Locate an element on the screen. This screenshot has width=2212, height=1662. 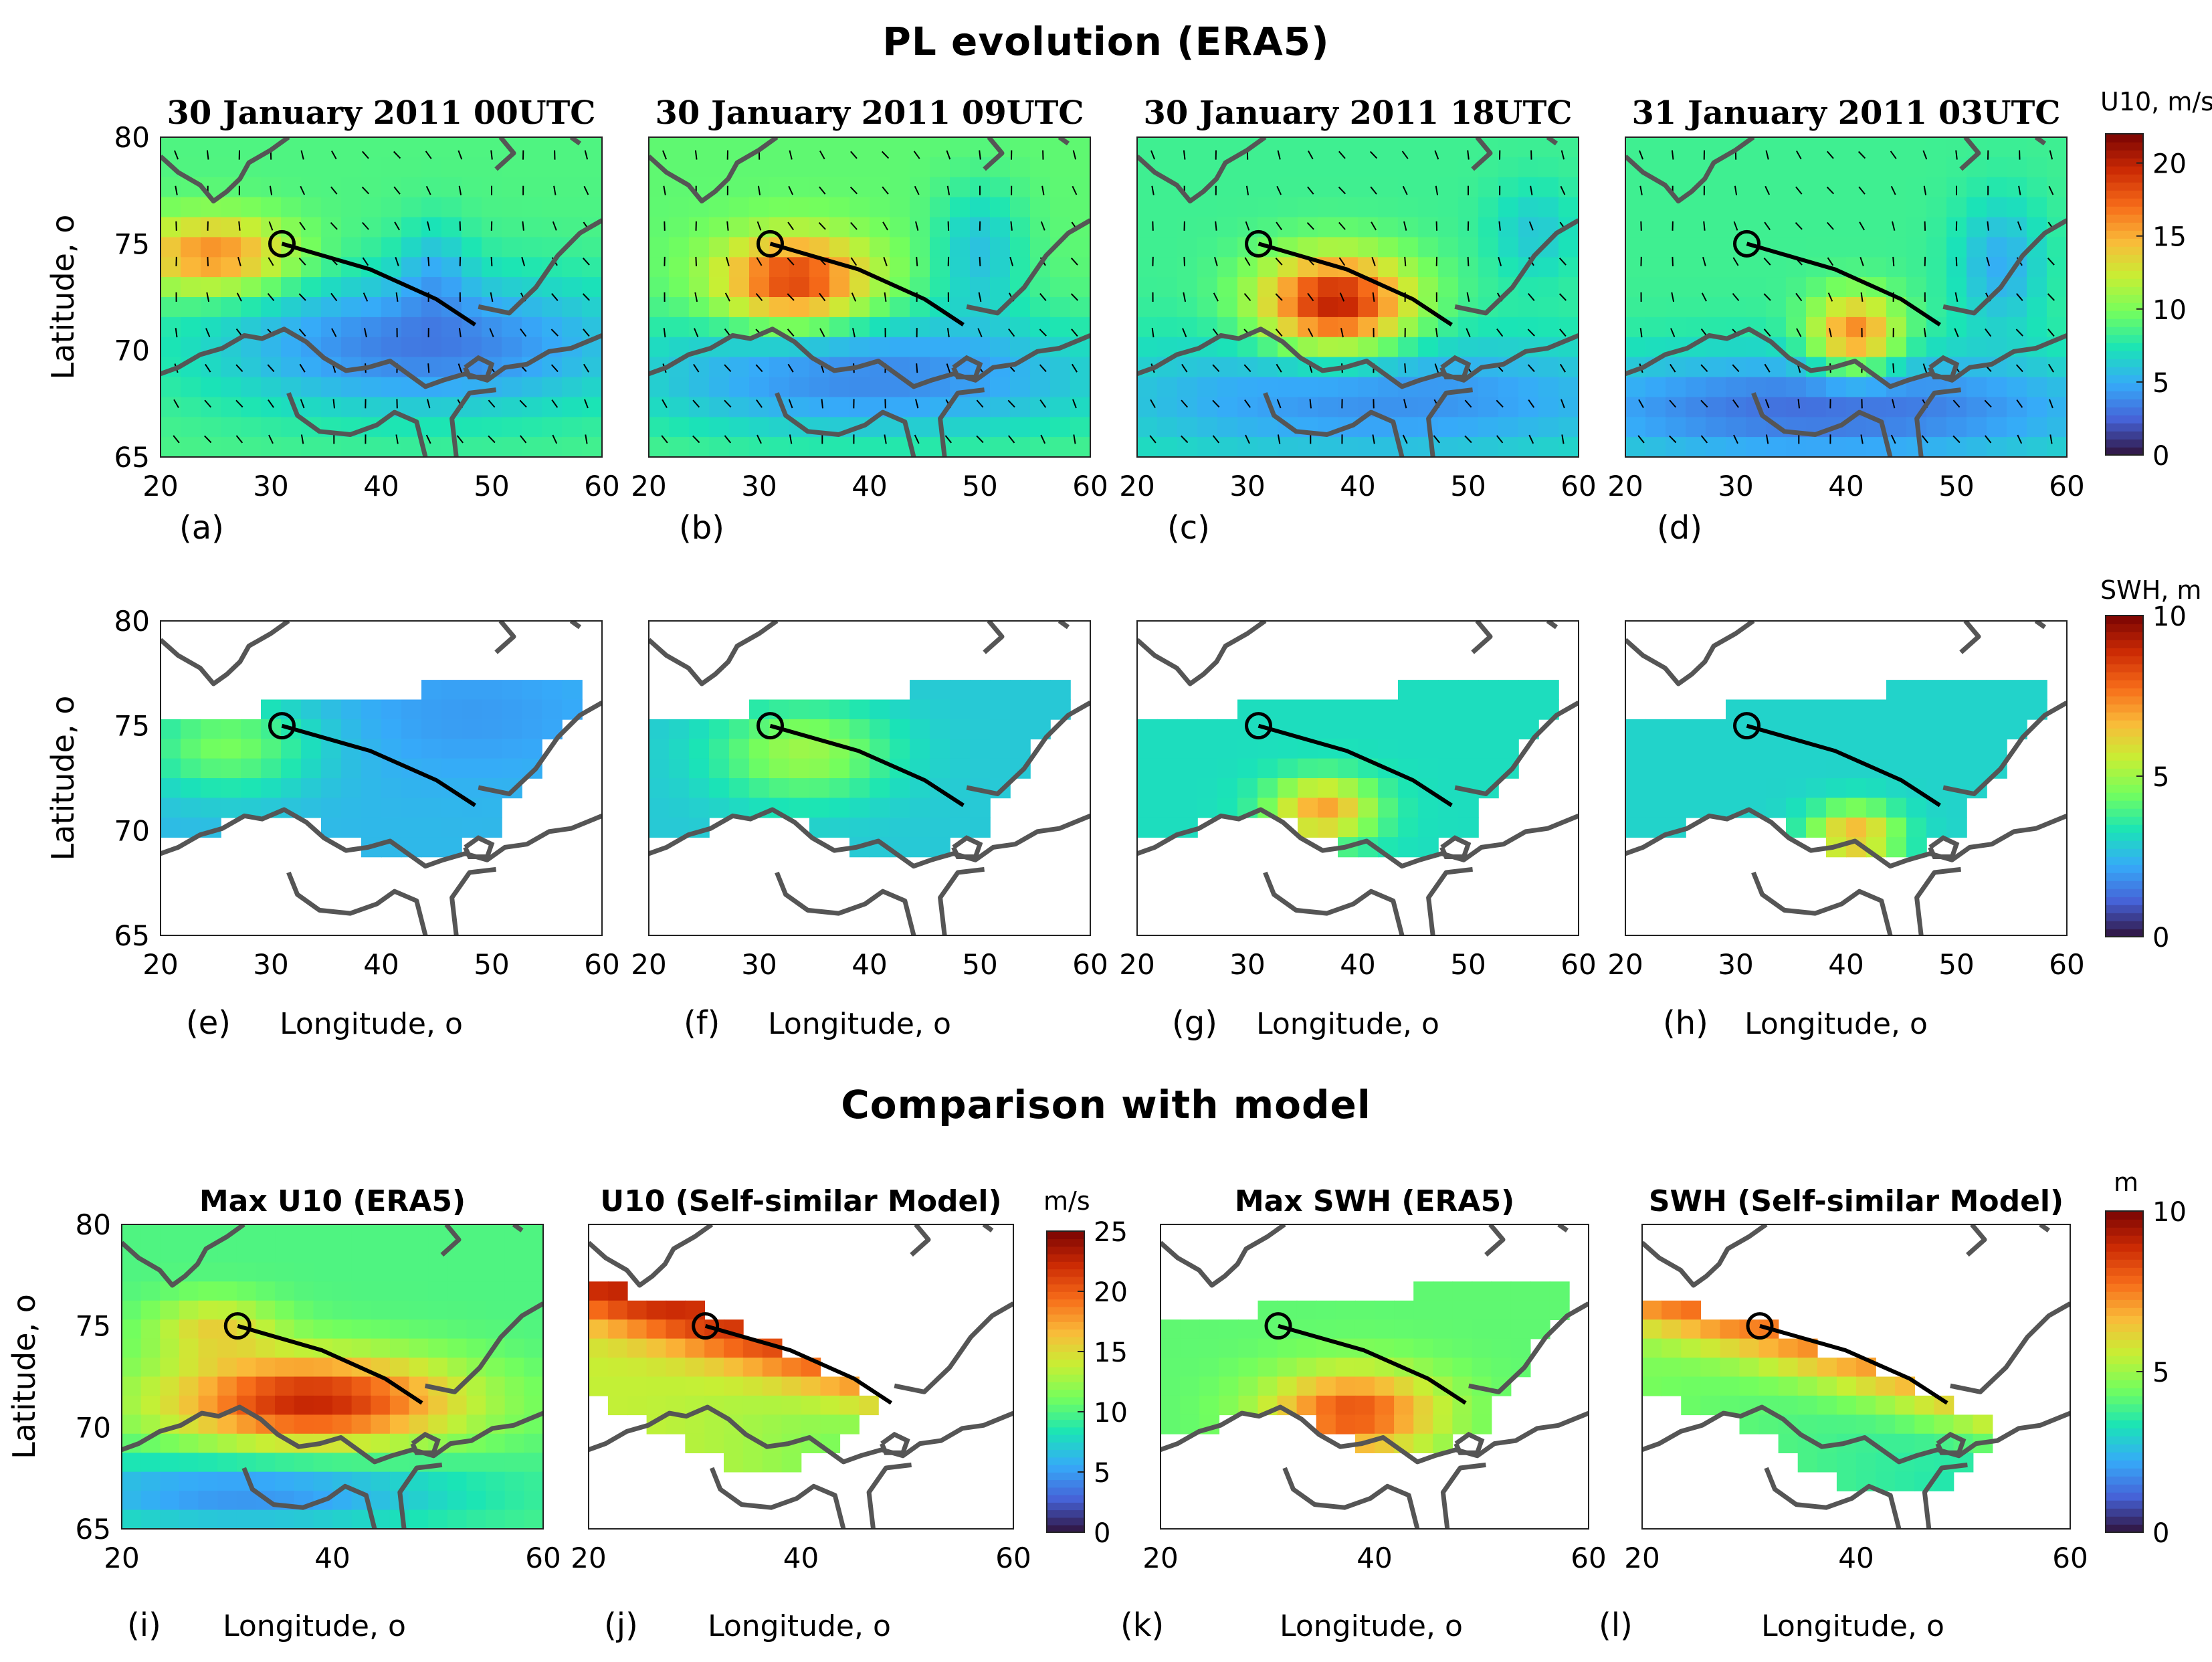
island-ring is located at coordinates (1455, 847).